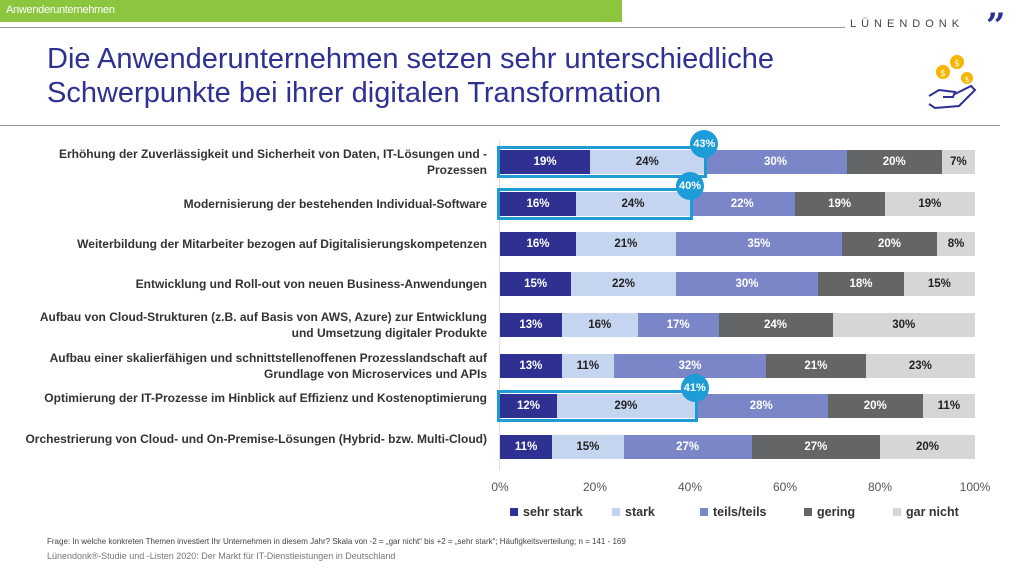  What do you see at coordinates (907, 24) in the screenshot?
I see `logo: LÜNENDONK` at bounding box center [907, 24].